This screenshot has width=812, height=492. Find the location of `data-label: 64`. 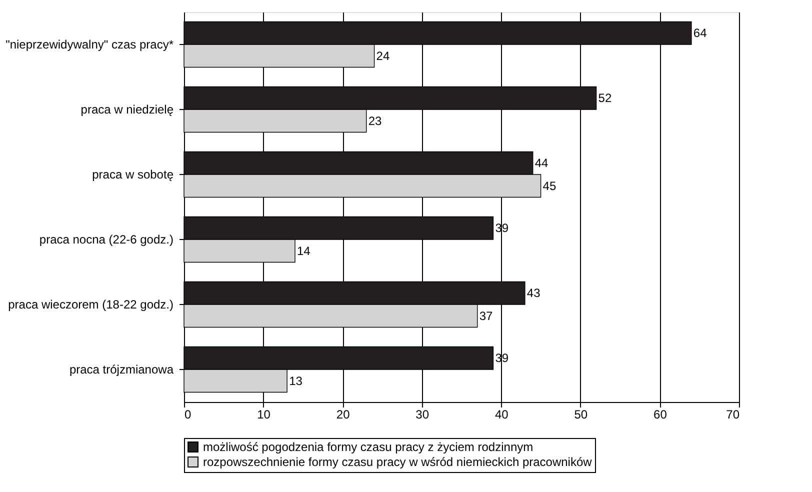

data-label: 64 is located at coordinates (700, 33).